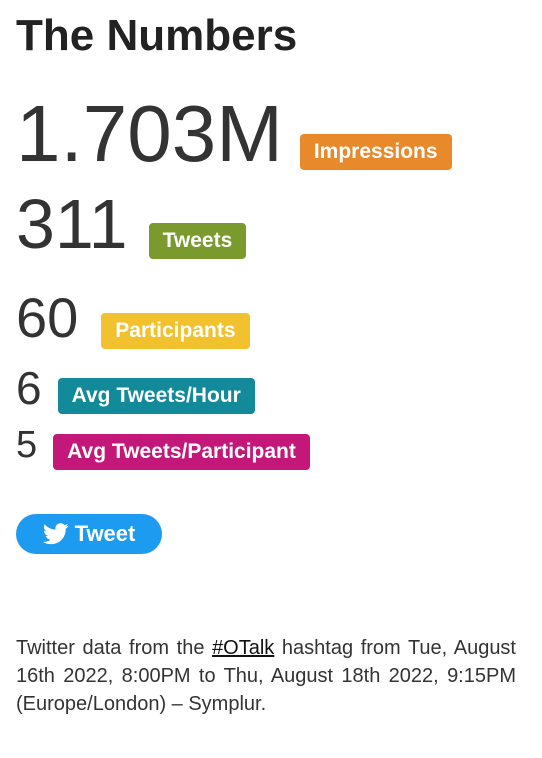 This screenshot has width=542, height=758. Describe the element at coordinates (47, 317) in the screenshot. I see `stat-value: 60` at that location.